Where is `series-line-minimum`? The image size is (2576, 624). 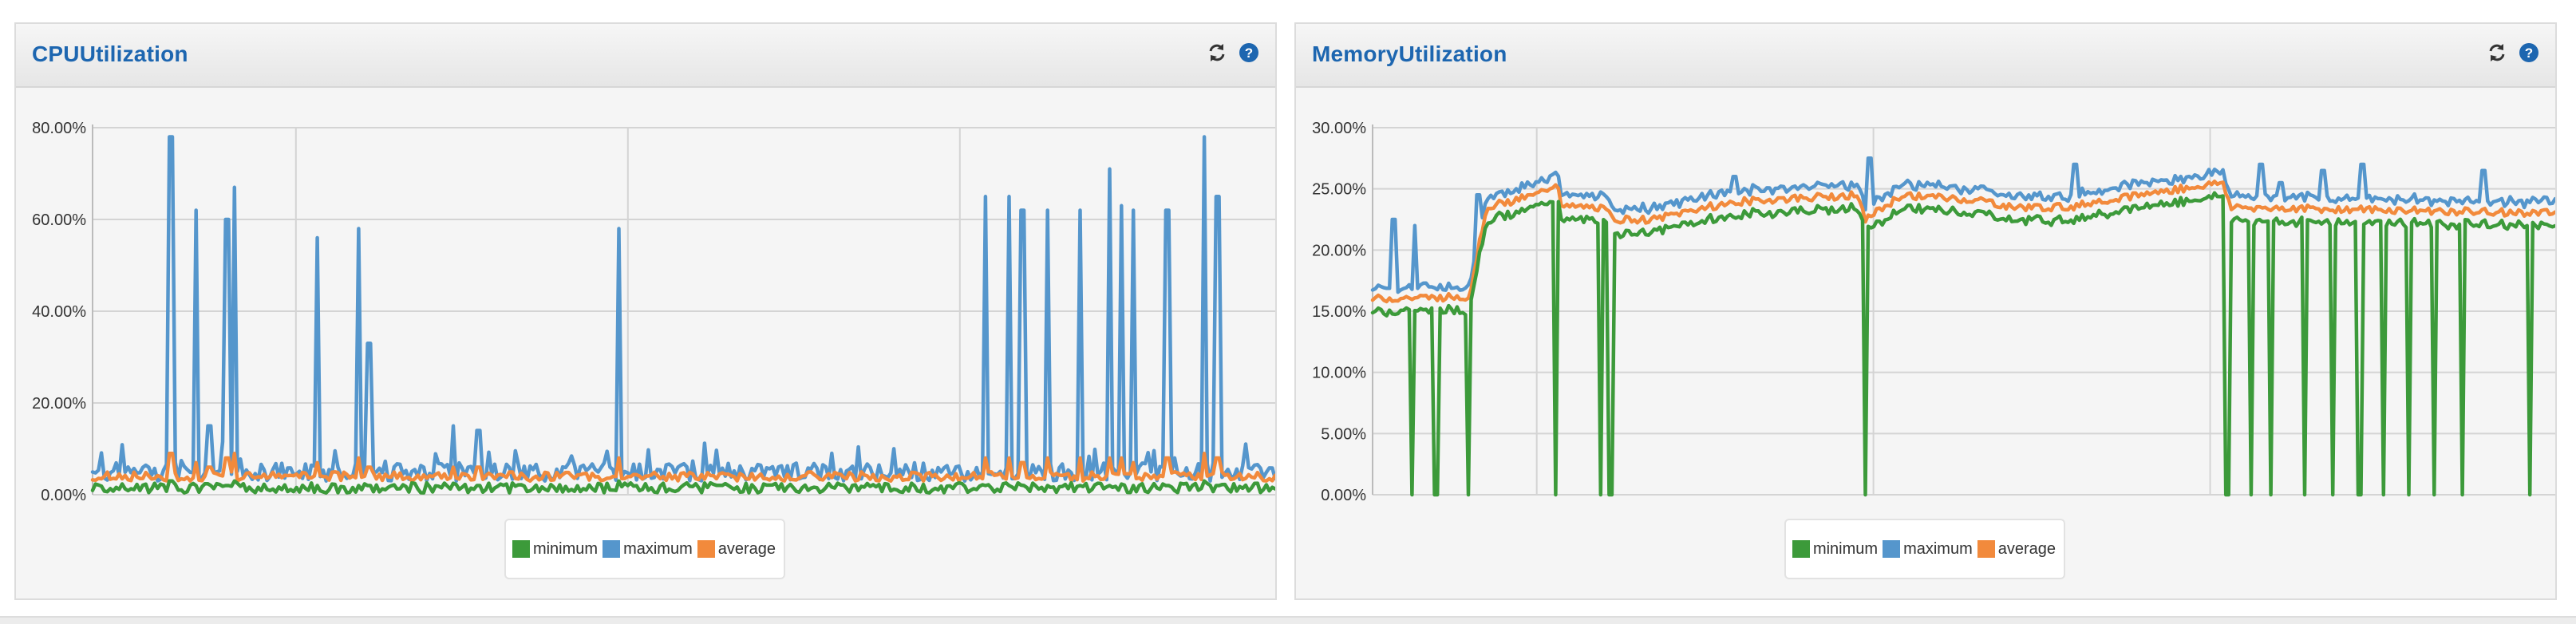
series-line-minimum is located at coordinates (682, 487).